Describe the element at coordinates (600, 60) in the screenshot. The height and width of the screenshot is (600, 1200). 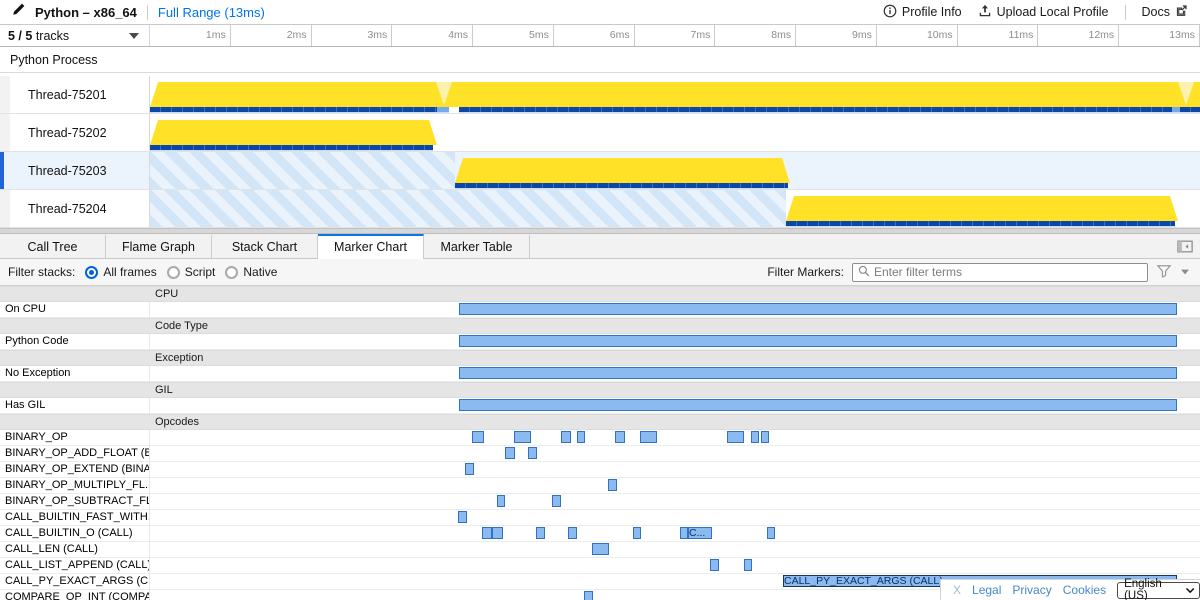
I see `process-track-header: Python Process` at that location.